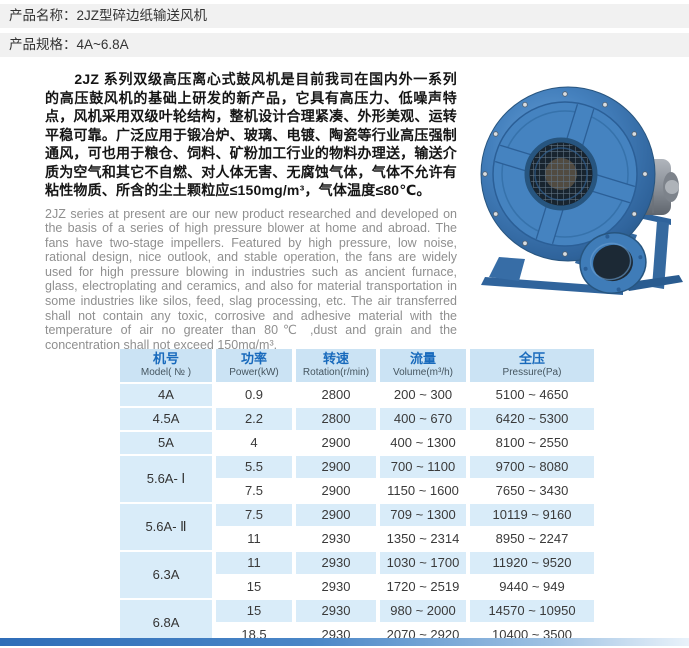 The width and height of the screenshot is (689, 648). What do you see at coordinates (423, 515) in the screenshot?
I see `spec-cell: 709 ~ 1300` at bounding box center [423, 515].